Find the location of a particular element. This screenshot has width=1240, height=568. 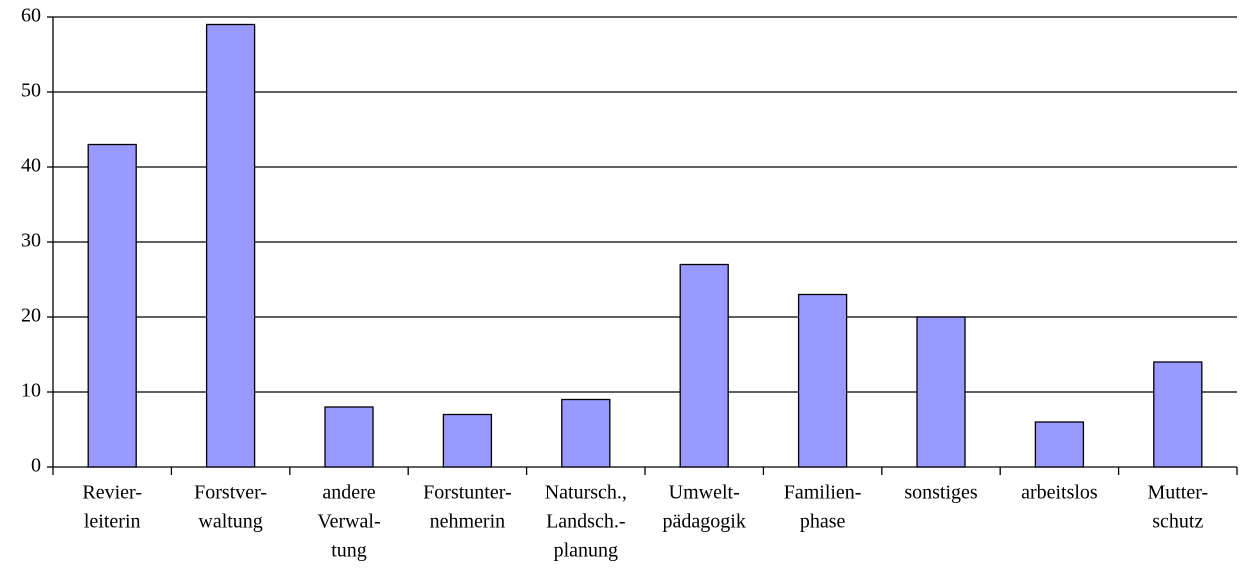

x-tick-label: Natursch., is located at coordinates (586, 493).